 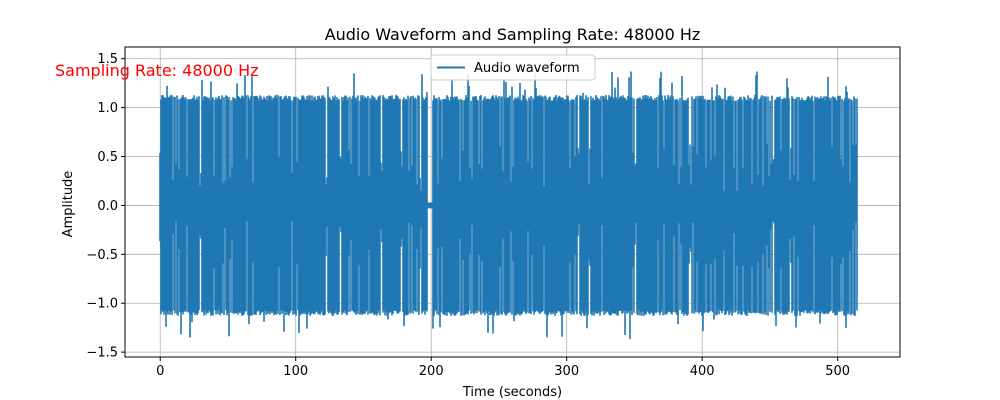 What do you see at coordinates (512, 392) in the screenshot?
I see `x-axis-label: Time (seconds)` at bounding box center [512, 392].